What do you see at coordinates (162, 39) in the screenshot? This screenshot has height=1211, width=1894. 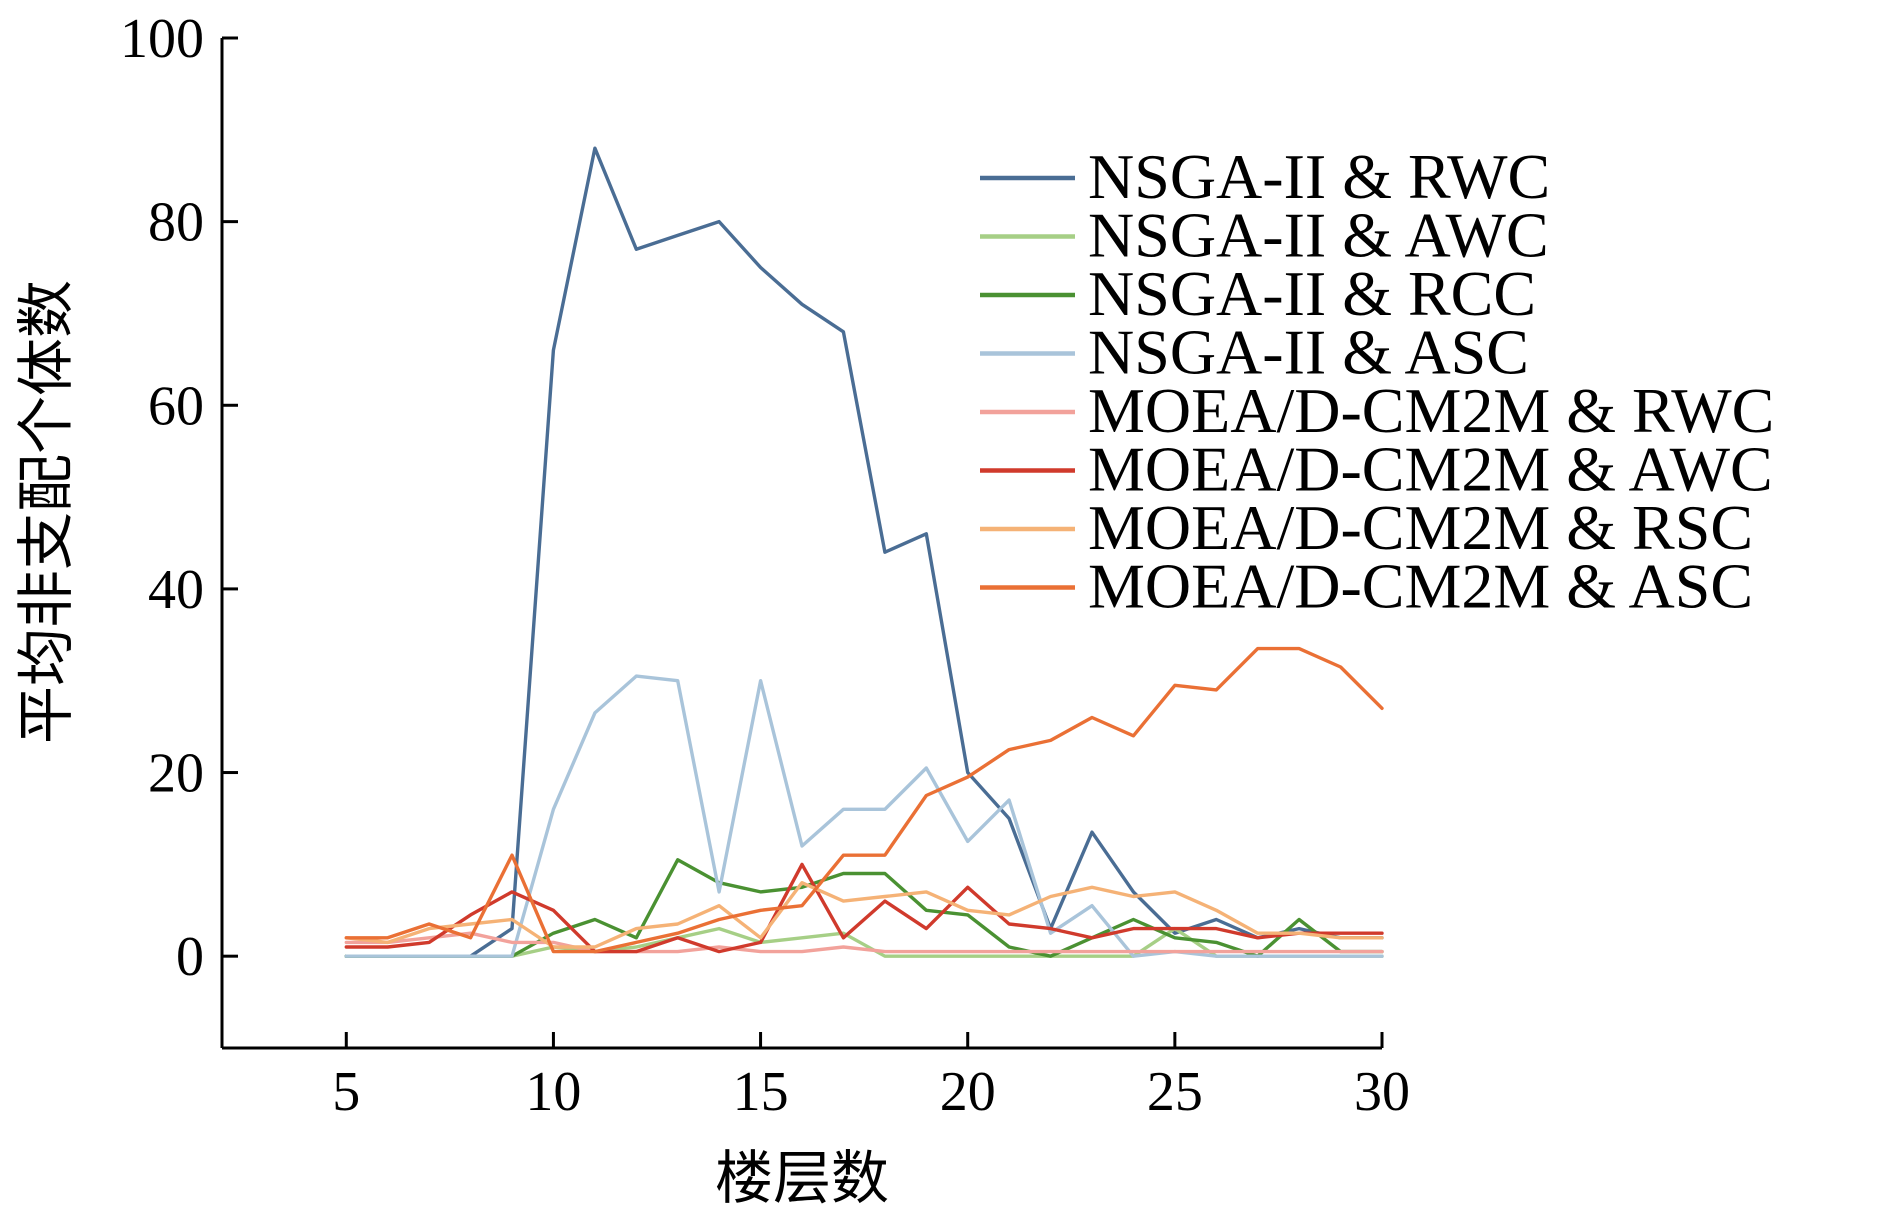 I see `y-tick-label: 100` at bounding box center [162, 39].